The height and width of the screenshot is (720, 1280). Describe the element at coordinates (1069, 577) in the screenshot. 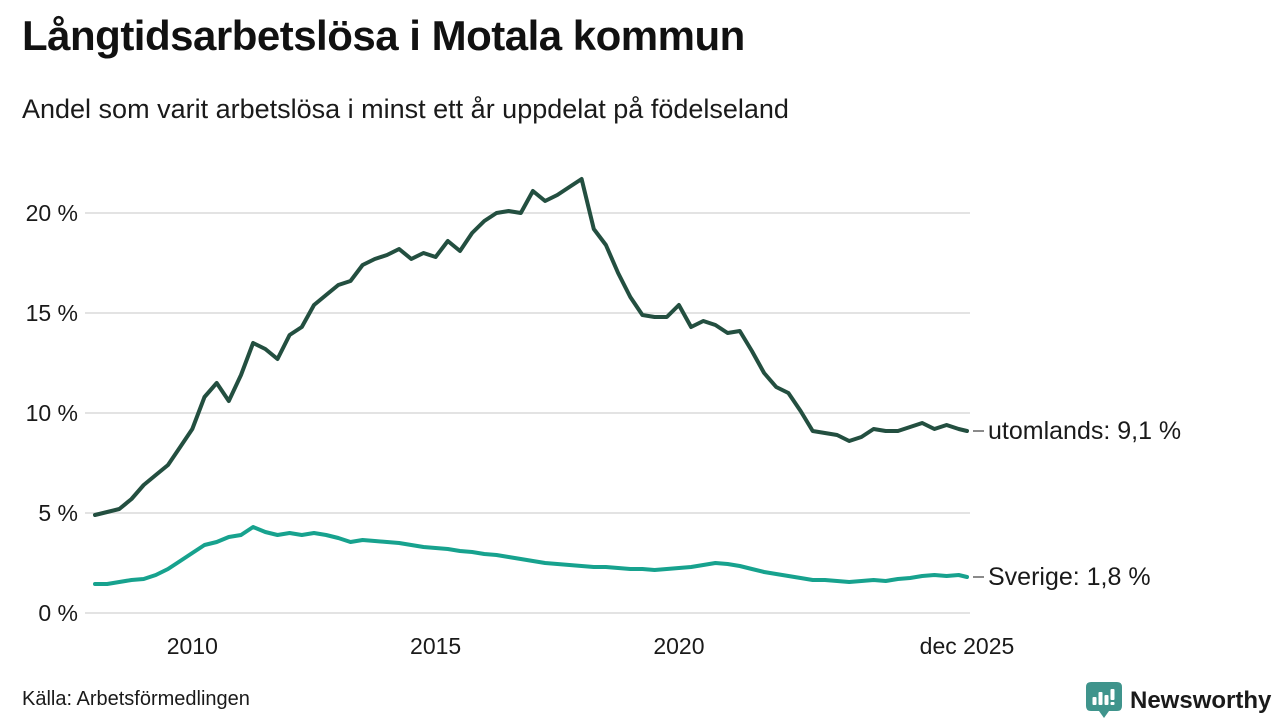

I see `series-end-label-sverige: Sverige: 1,8 %` at that location.